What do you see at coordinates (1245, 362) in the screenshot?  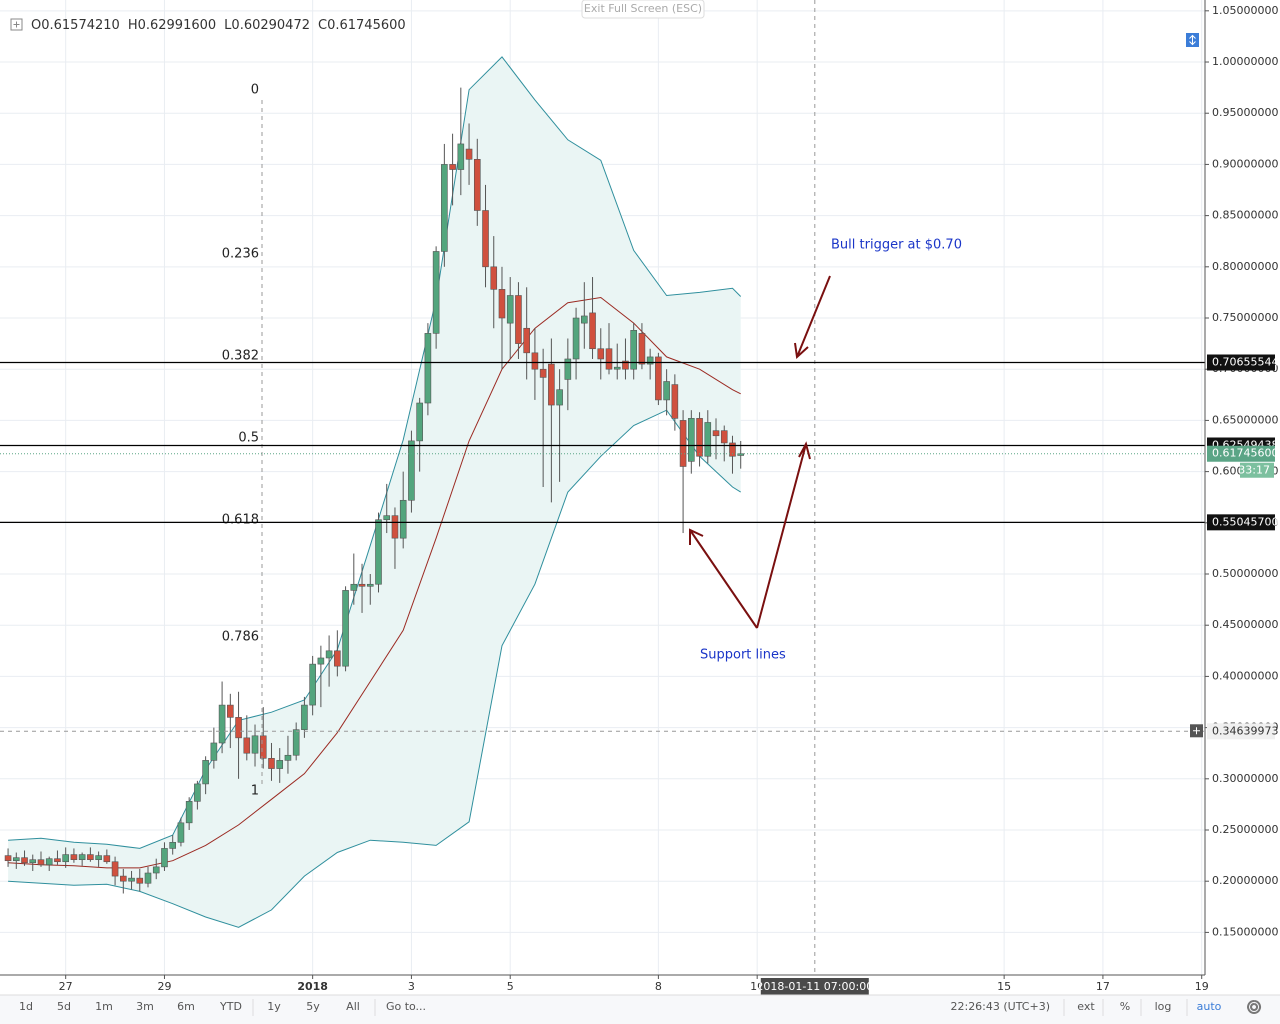 I see `level-price-label: 0.70655544` at bounding box center [1245, 362].